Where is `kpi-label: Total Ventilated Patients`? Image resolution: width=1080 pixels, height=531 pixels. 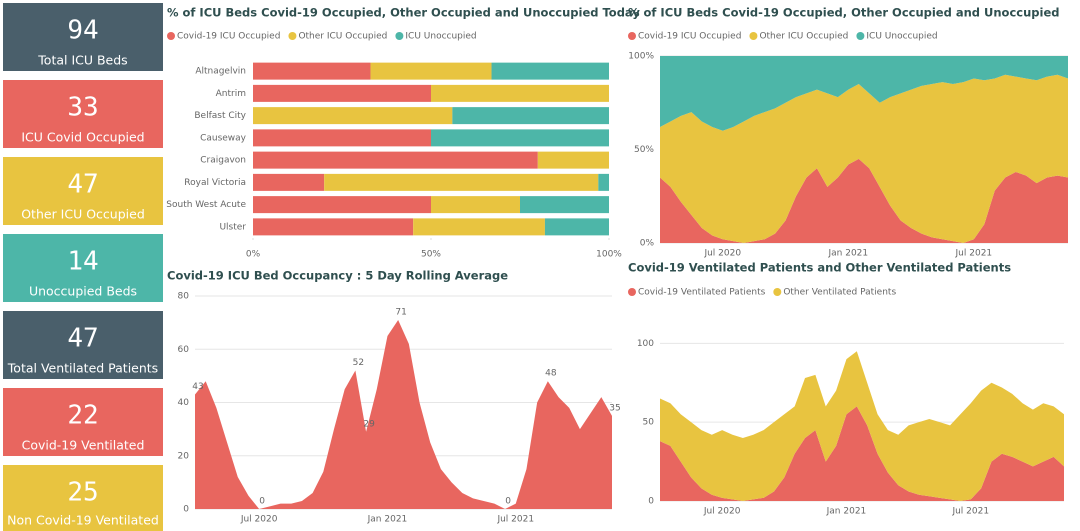 kpi-label: Total Ventilated Patients is located at coordinates (82, 368).